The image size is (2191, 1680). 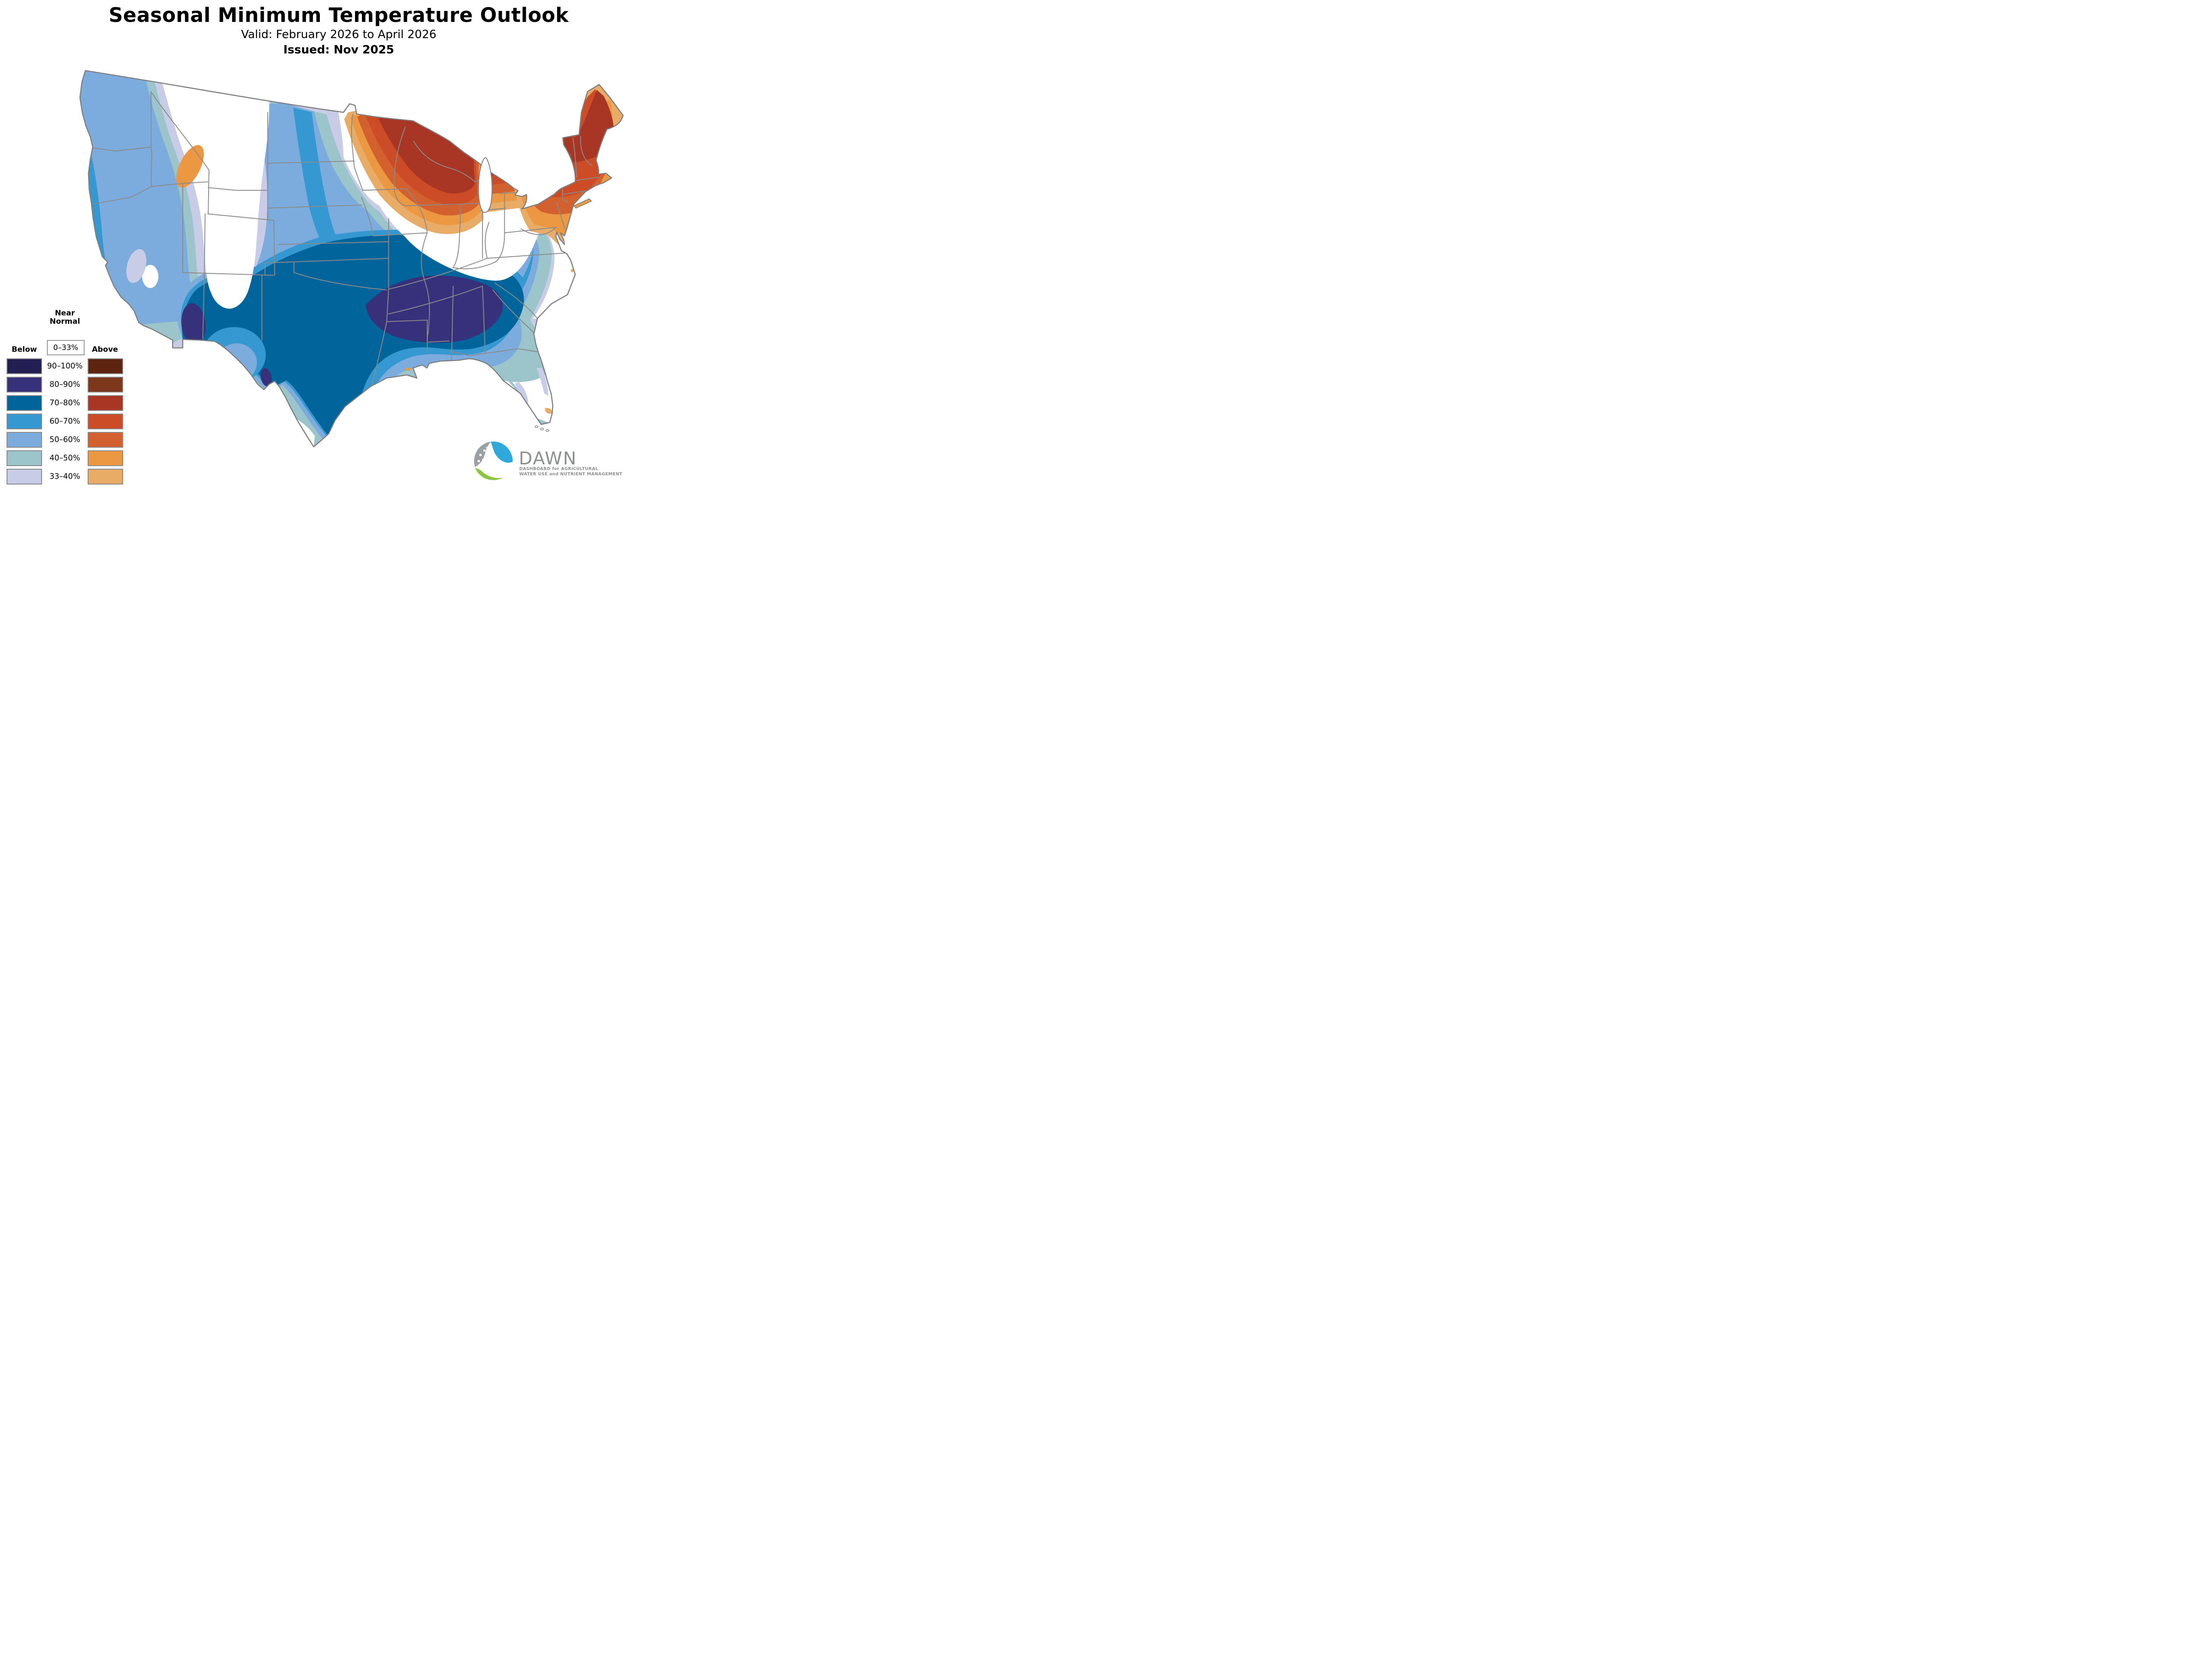 I want to click on legend-row: 50–60%, so click(x=68, y=440).